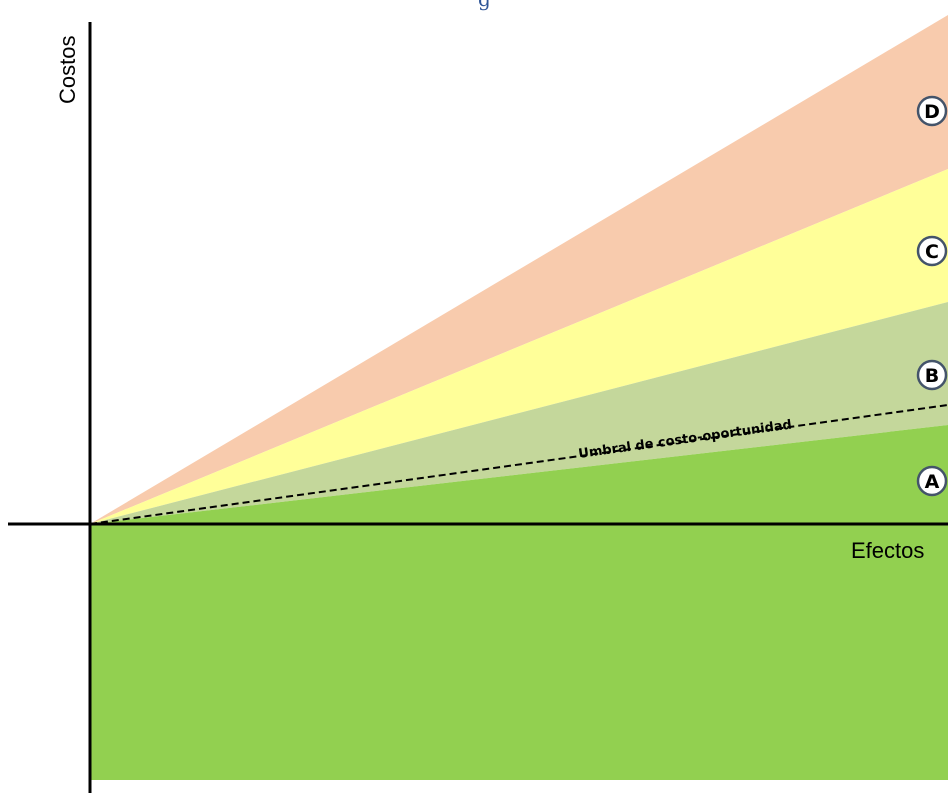  I want to click on y-axis-label: Costos, so click(67, 70).